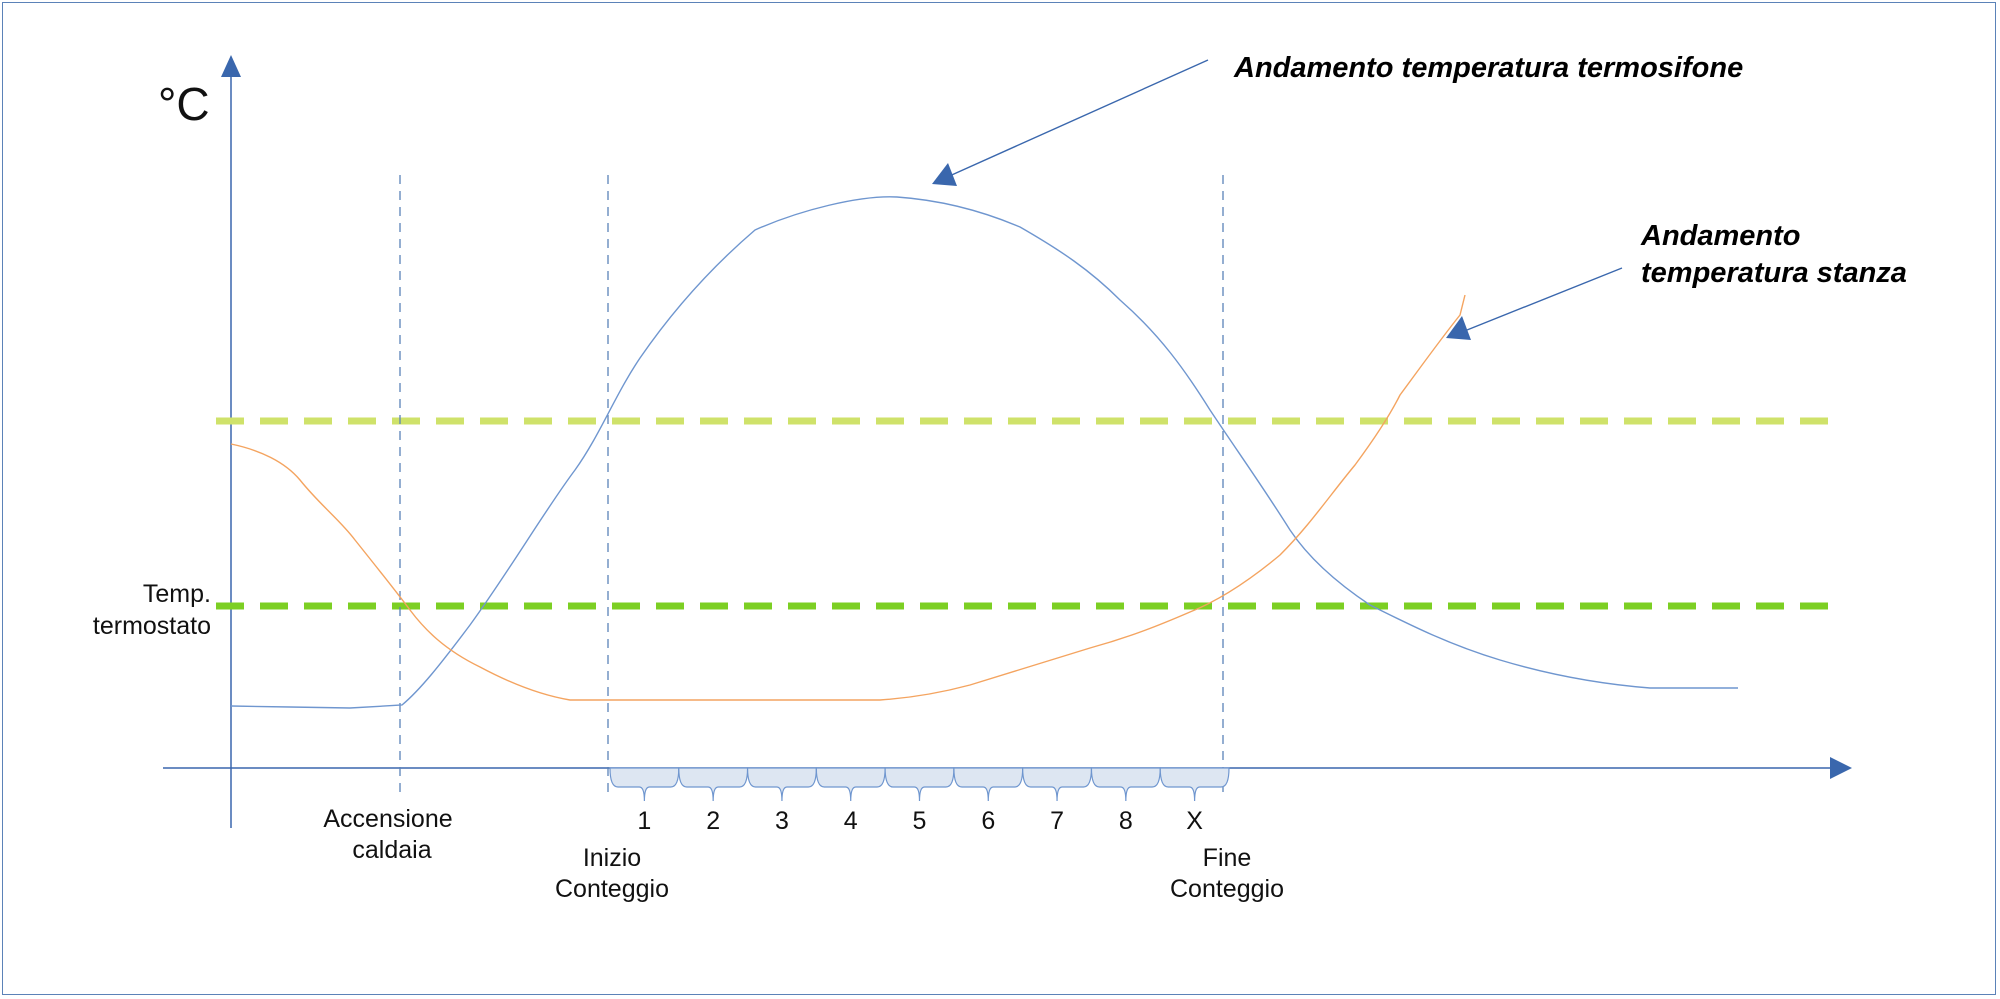  I want to click on thermostat-label-line1: Temp., so click(177, 594).